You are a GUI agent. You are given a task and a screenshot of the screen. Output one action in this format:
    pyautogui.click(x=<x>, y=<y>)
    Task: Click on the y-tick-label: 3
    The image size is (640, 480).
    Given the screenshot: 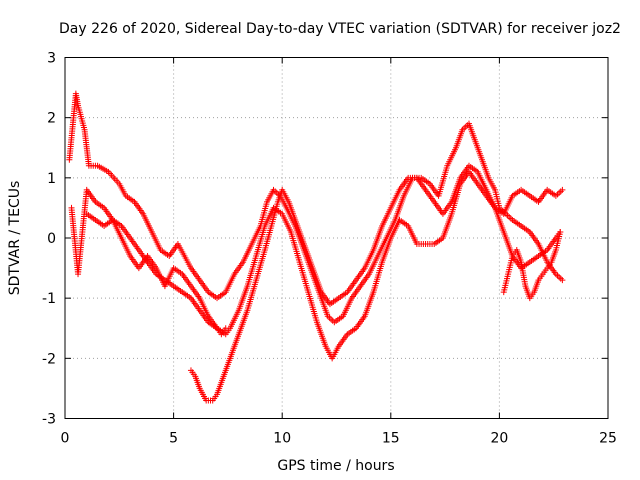 What is the action you would take?
    pyautogui.click(x=51, y=59)
    